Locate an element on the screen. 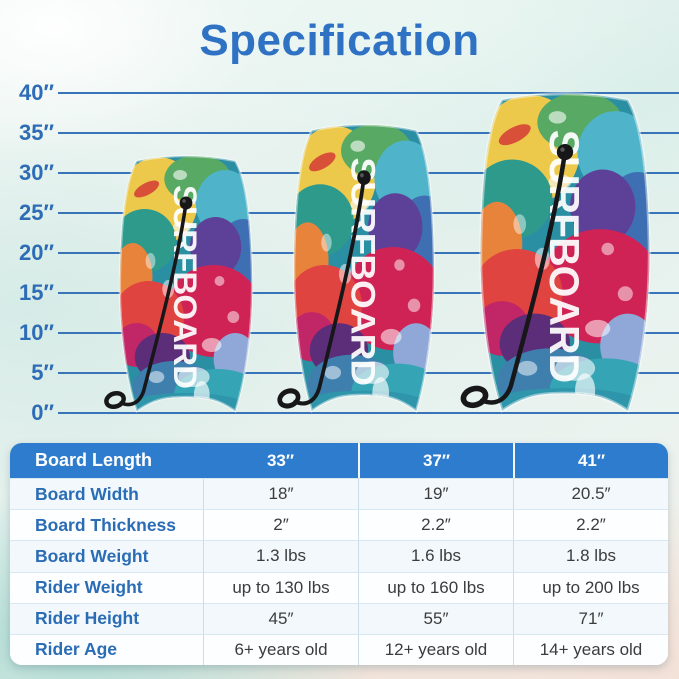 The image size is (679, 679). row-value: 1.3 lbs is located at coordinates (280, 556).